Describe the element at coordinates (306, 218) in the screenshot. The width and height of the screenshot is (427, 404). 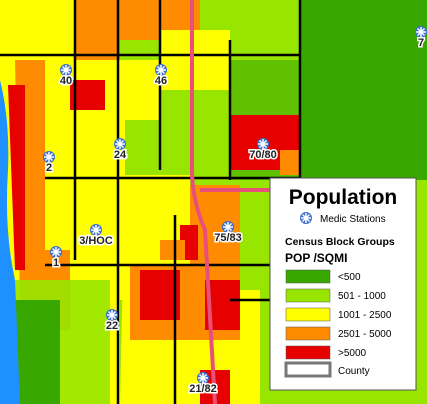
I see `station-symbol` at that location.